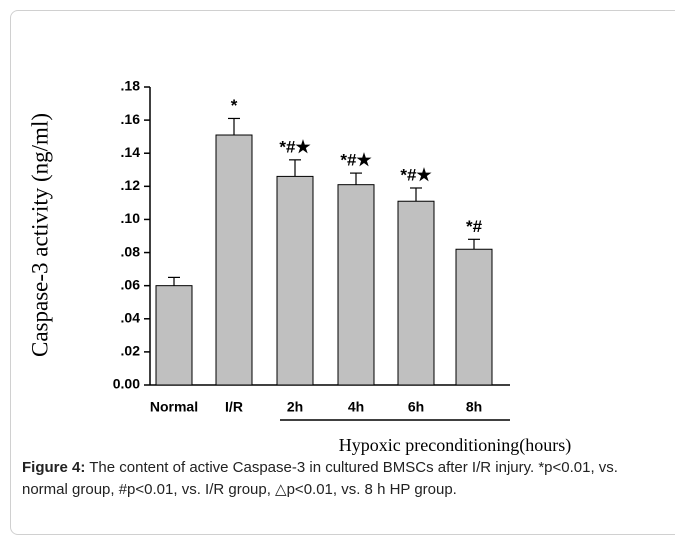 This screenshot has height=554, width=675. I want to click on x-tick-label: 6h, so click(416, 407).